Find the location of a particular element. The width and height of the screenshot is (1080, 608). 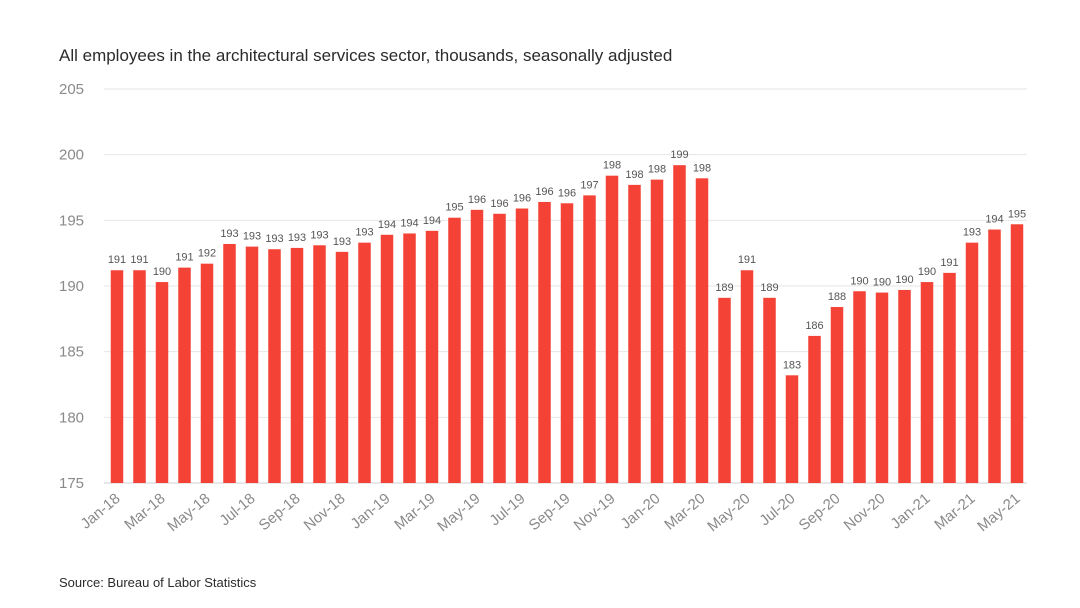

x-tick-label: Jan-19 is located at coordinates (371, 511).